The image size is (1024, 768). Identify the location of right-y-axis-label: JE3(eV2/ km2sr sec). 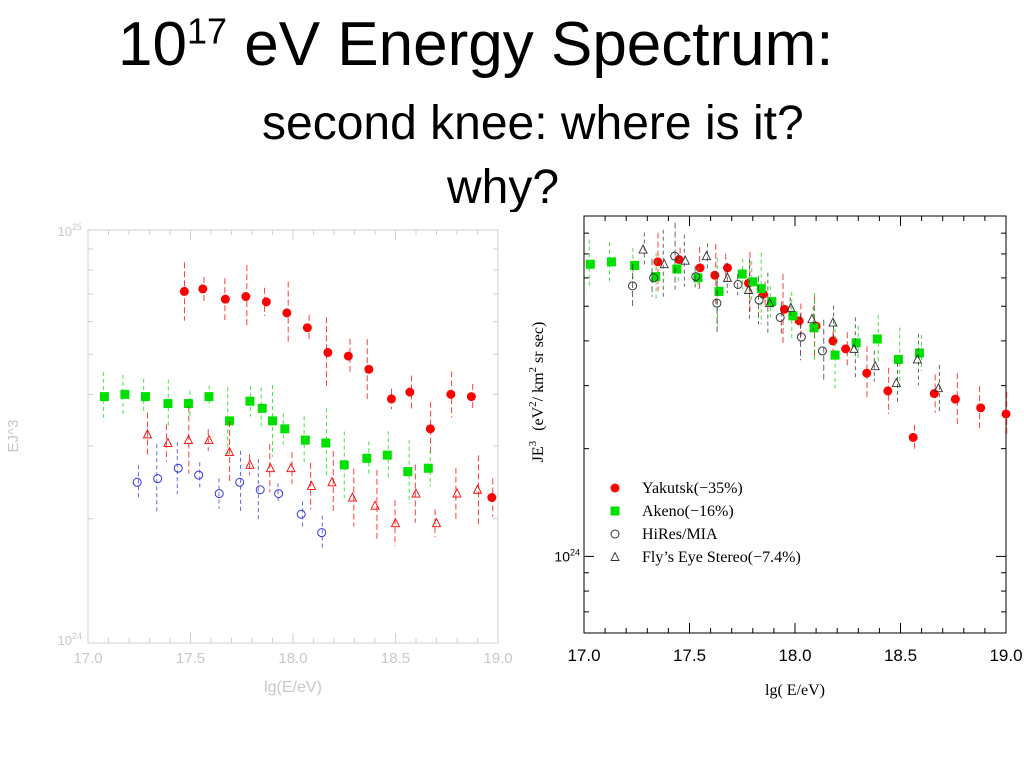
(537, 392).